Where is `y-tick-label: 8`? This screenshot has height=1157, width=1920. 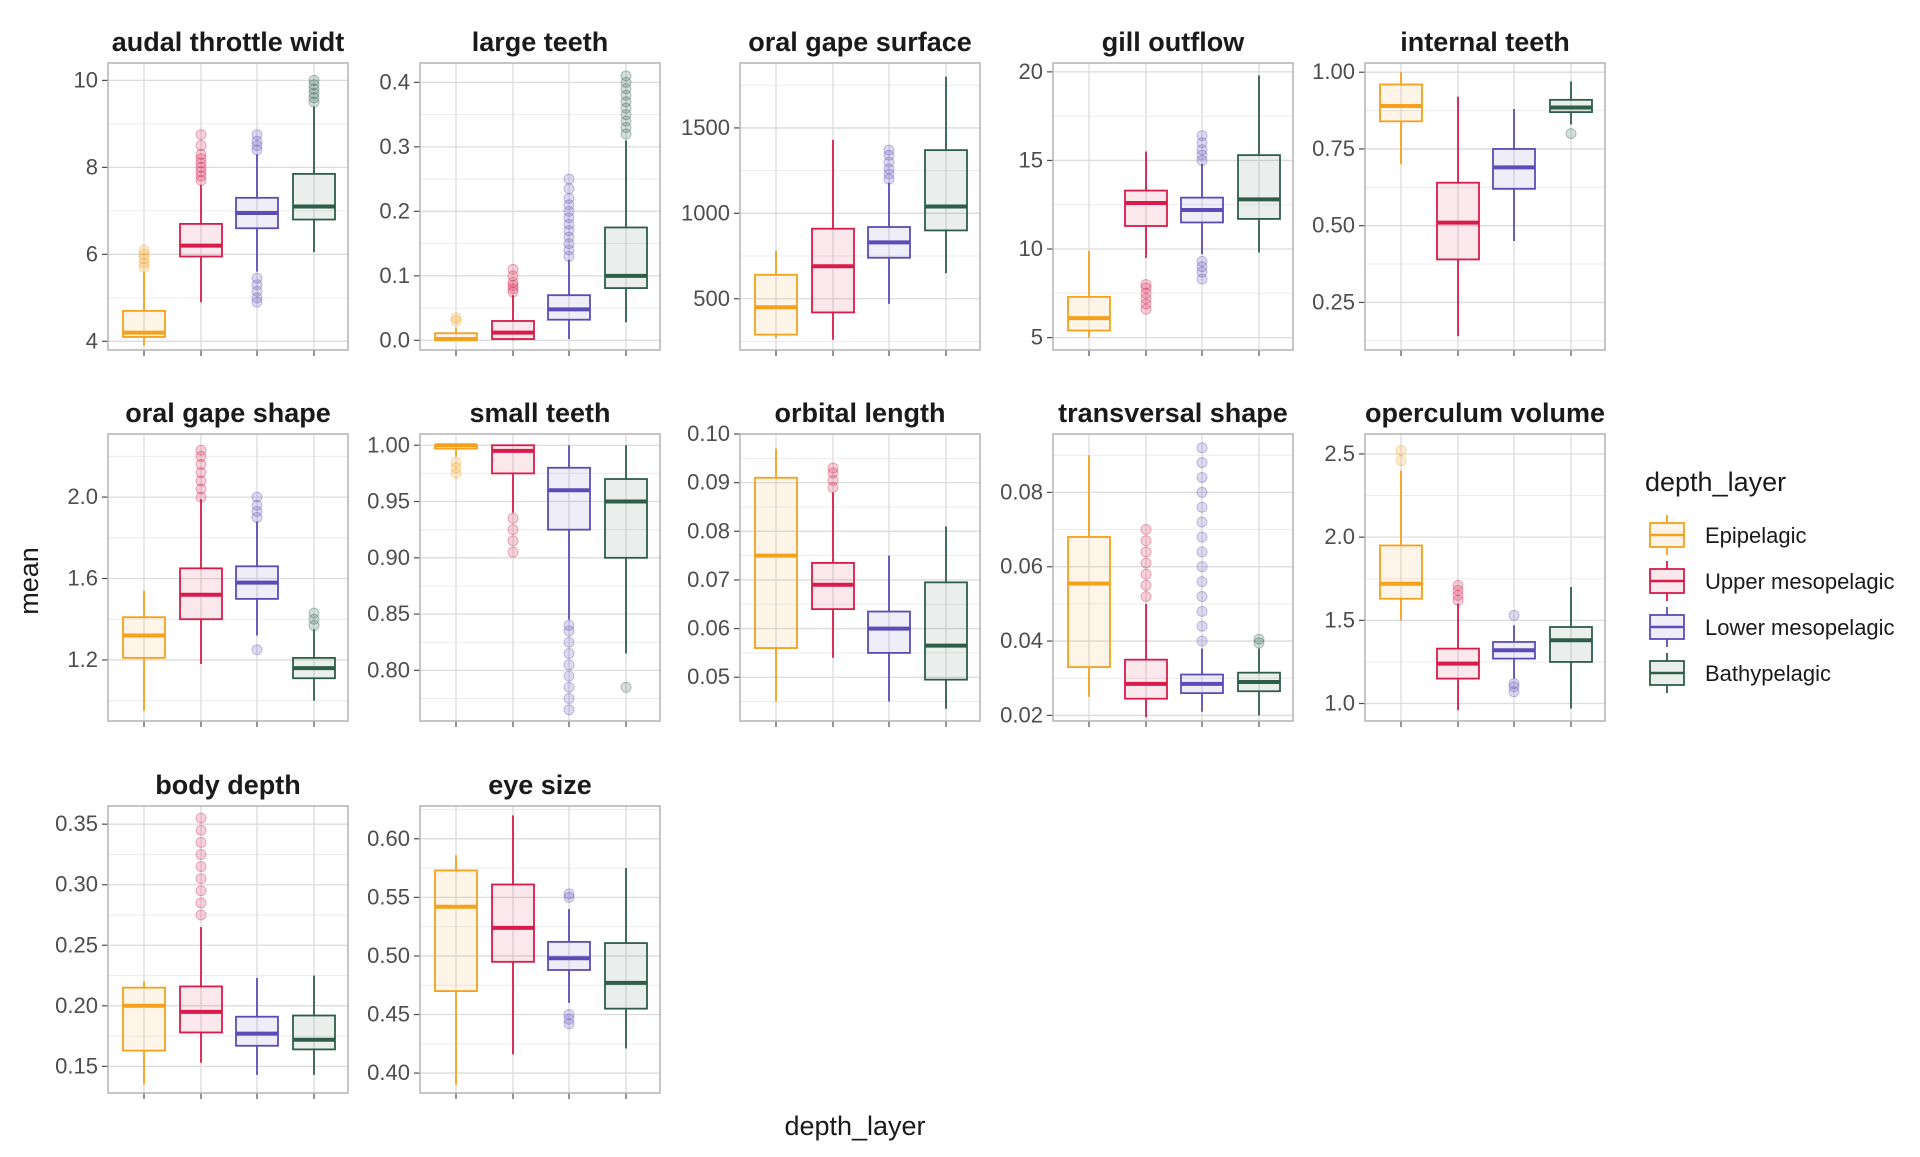 y-tick-label: 8 is located at coordinates (92, 166).